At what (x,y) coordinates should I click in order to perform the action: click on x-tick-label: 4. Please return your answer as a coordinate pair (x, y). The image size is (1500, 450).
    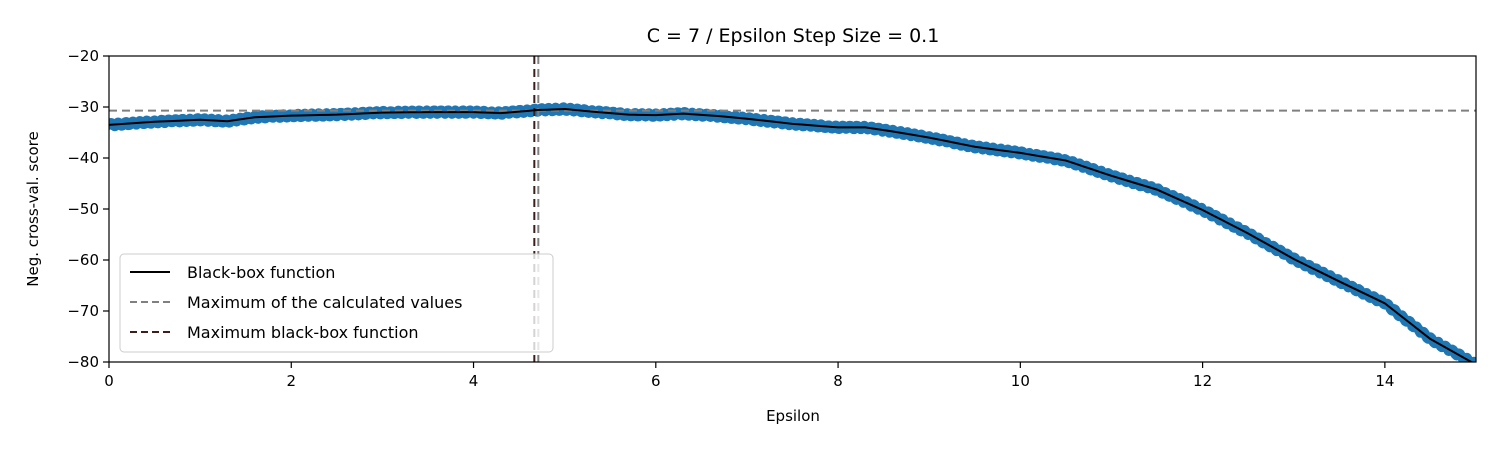
    Looking at the image, I should click on (474, 381).